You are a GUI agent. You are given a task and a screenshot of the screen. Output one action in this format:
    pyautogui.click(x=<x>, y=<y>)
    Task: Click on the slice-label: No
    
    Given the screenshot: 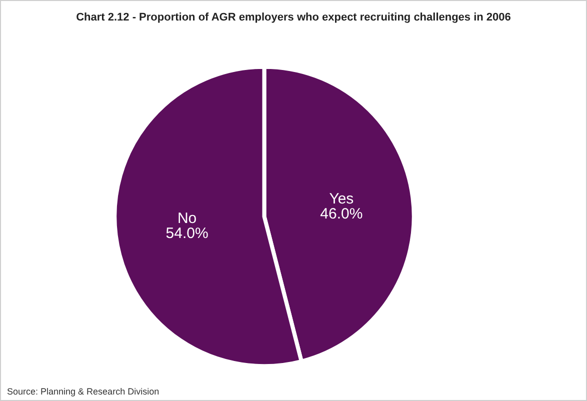 What is the action you would take?
    pyautogui.click(x=187, y=219)
    